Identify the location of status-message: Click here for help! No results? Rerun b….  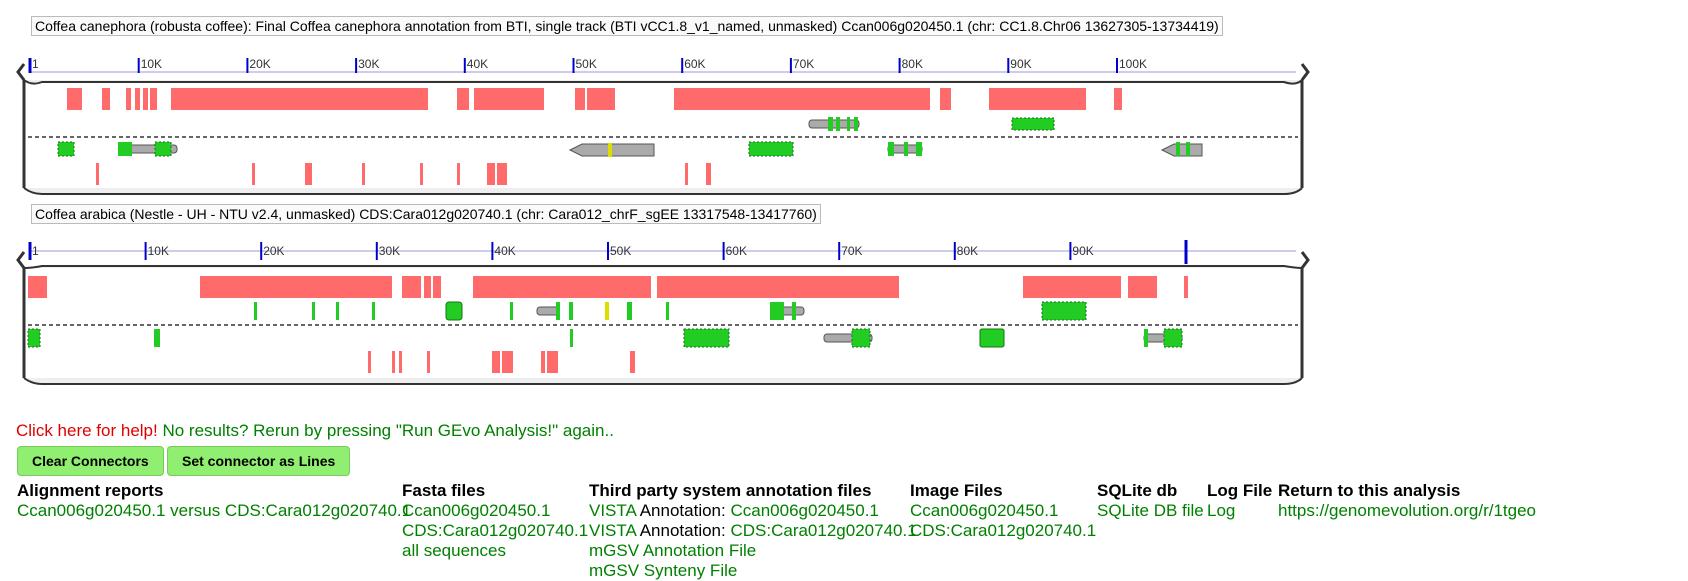
(315, 431).